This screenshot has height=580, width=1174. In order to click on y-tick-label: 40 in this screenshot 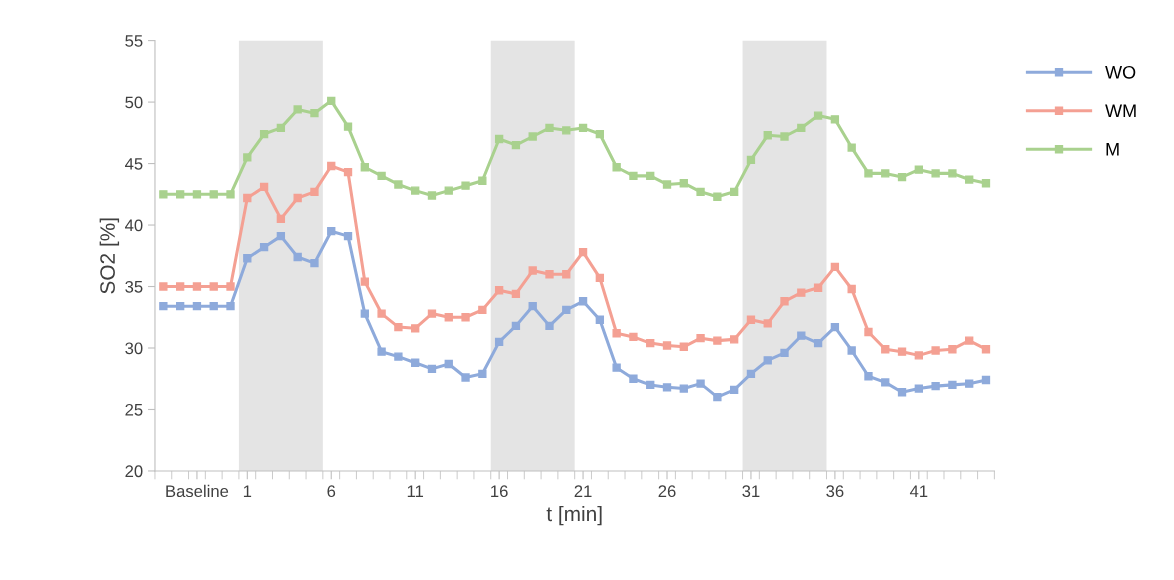, I will do `click(134, 225)`.